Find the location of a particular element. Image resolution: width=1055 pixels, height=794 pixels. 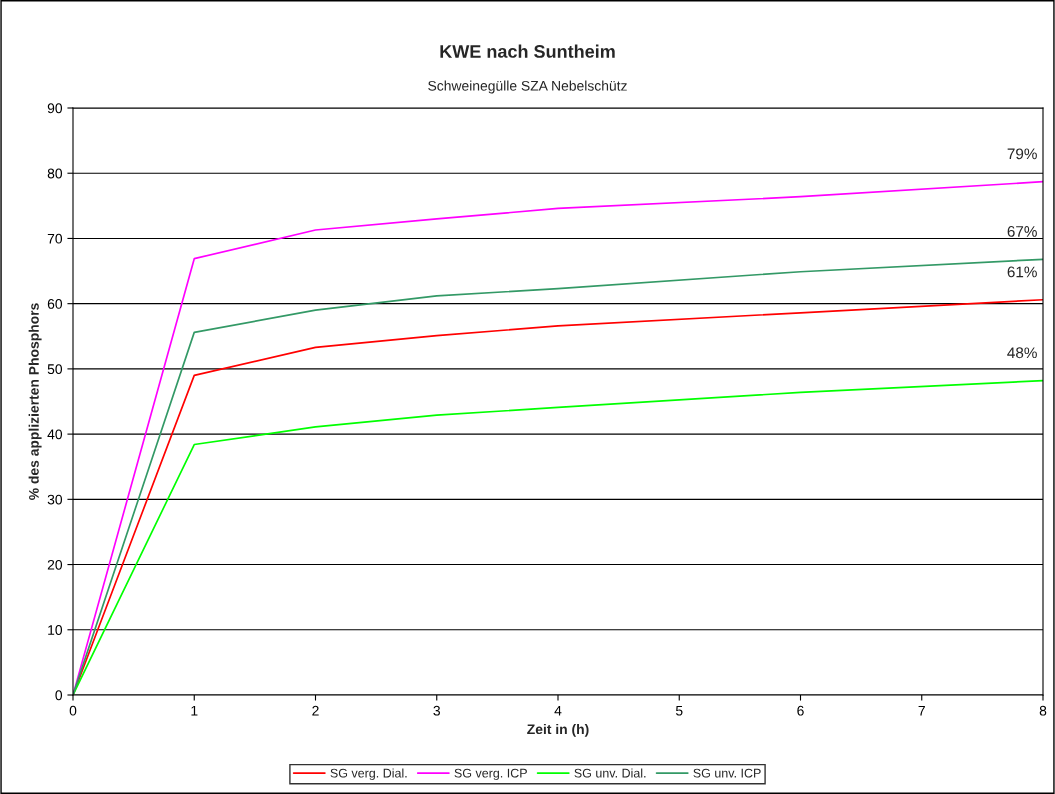

legend-label: SG unv. ICP is located at coordinates (727, 773).